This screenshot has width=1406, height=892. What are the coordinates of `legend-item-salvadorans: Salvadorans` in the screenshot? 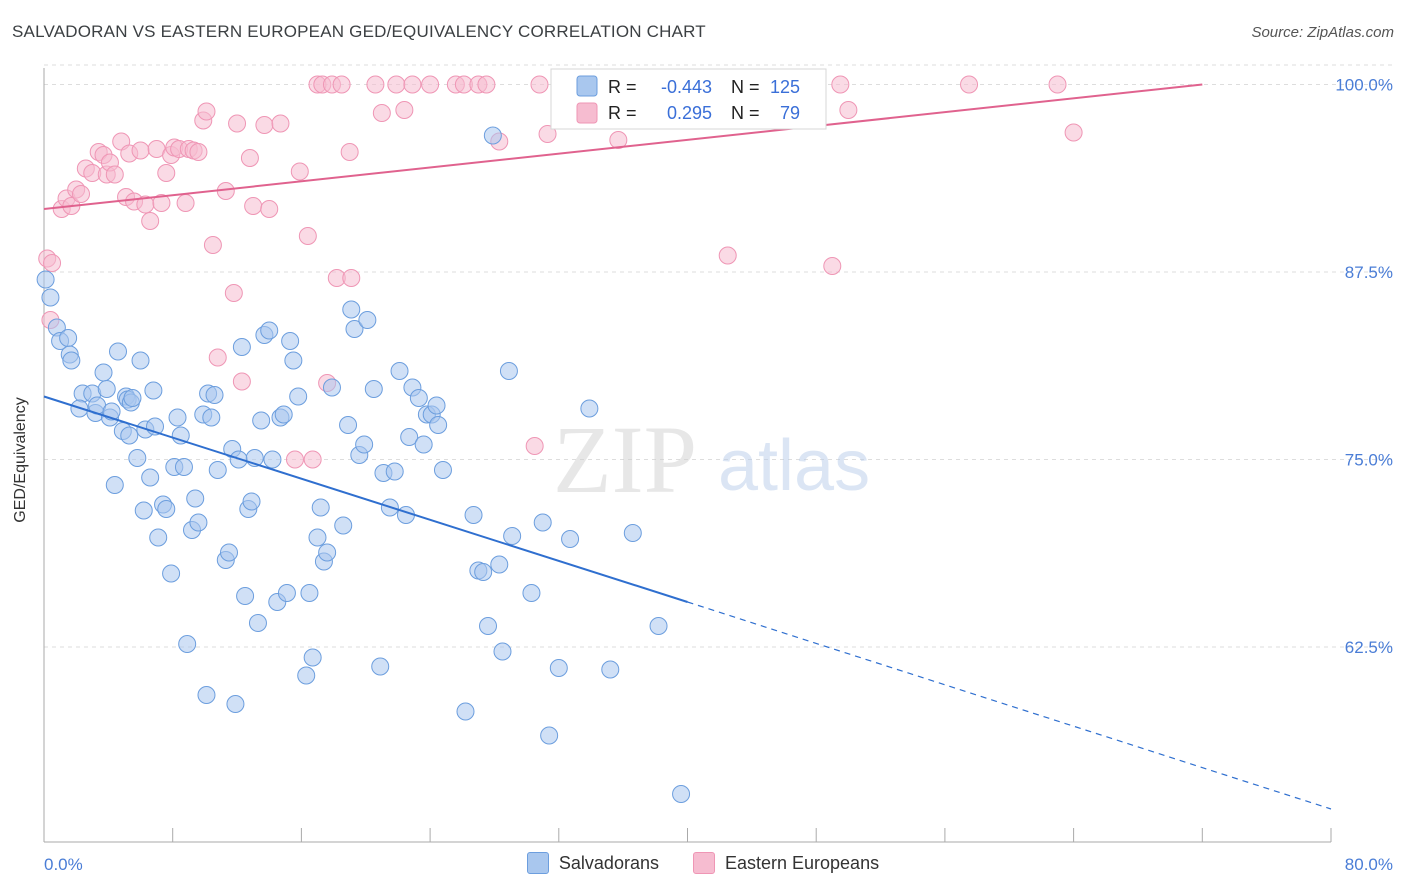 It's located at (592, 863).